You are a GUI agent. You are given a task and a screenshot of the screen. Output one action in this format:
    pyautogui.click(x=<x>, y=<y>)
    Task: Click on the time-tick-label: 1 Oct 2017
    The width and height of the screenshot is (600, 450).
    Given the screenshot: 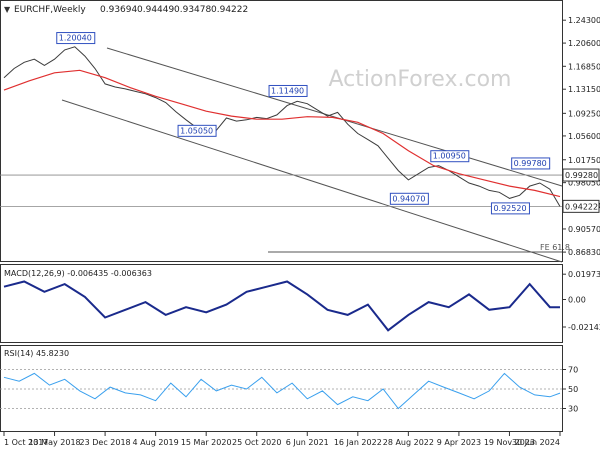 What is the action you would take?
    pyautogui.click(x=26, y=442)
    